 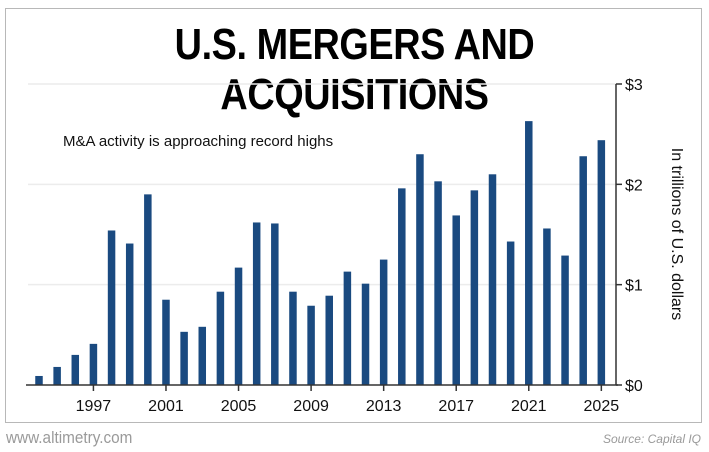 What do you see at coordinates (354, 69) in the screenshot?
I see `chart-title: U.S. MERGERS AND ACQUISITIONS` at bounding box center [354, 69].